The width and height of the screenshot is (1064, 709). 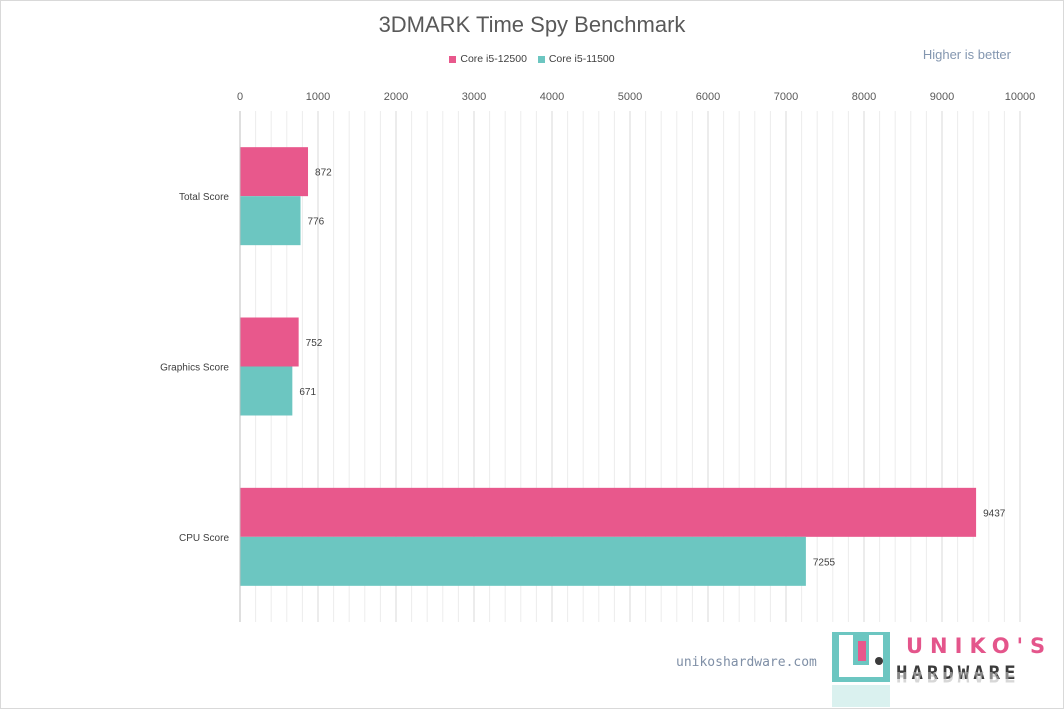 What do you see at coordinates (708, 97) in the screenshot?
I see `x-tick-label: 6000` at bounding box center [708, 97].